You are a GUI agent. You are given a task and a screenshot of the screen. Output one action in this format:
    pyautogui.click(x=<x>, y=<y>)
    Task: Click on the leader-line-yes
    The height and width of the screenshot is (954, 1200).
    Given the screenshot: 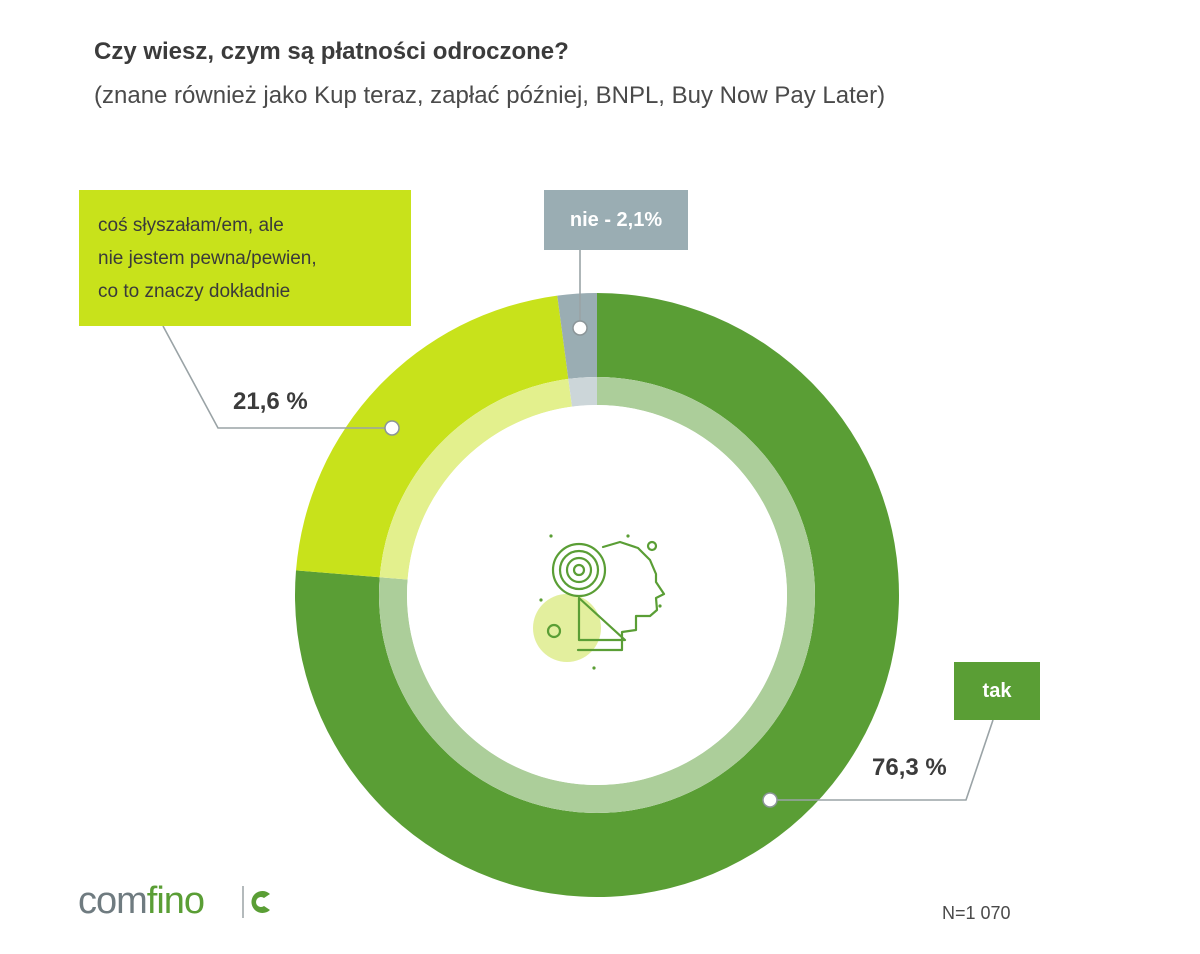 What is the action you would take?
    pyautogui.click(x=882, y=760)
    